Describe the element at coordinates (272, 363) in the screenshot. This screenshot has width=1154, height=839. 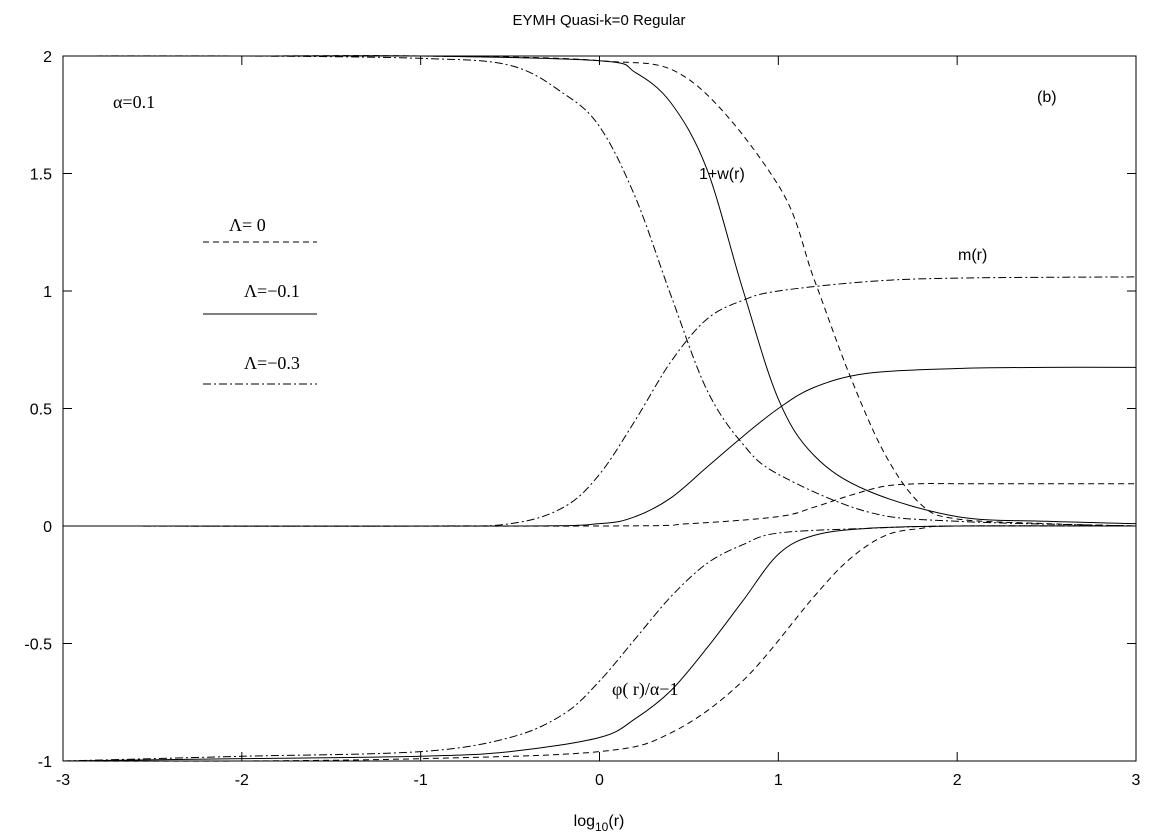
I see `legend-label: Λ=−0.3` at that location.